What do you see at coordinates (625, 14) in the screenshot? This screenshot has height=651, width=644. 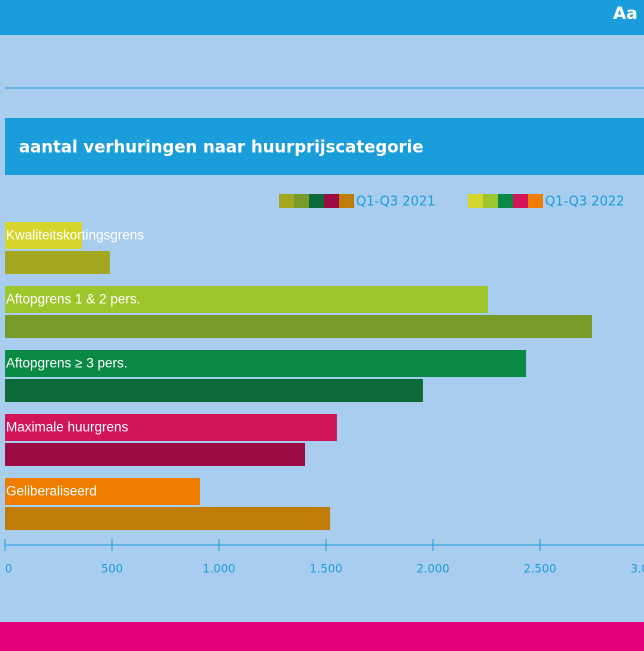 I see `page-header: Aa` at bounding box center [625, 14].